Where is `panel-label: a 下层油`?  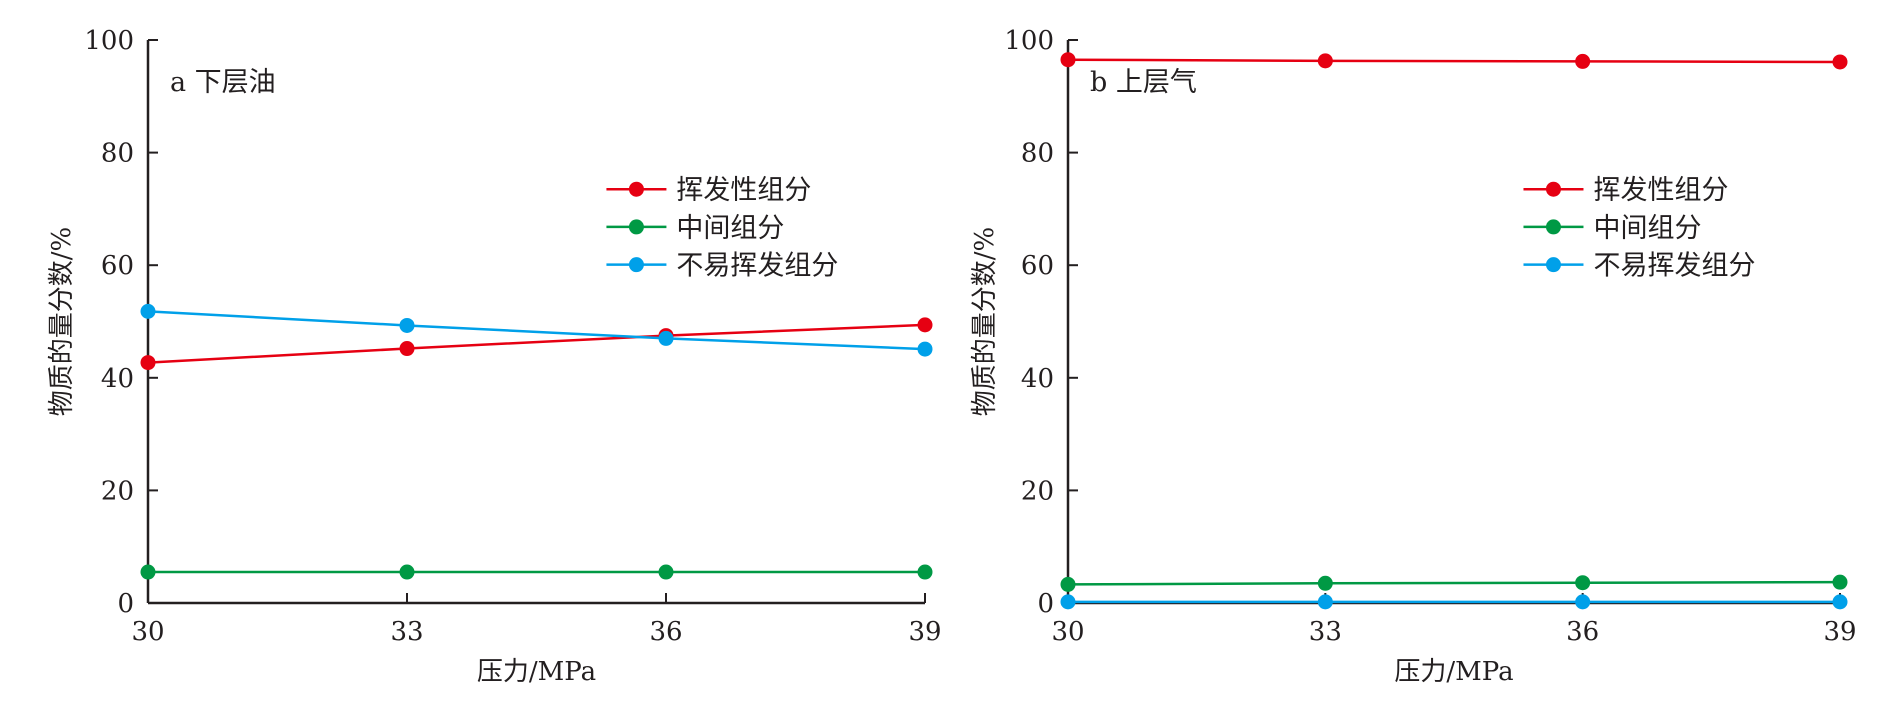
panel-label: a 下层油 is located at coordinates (223, 82).